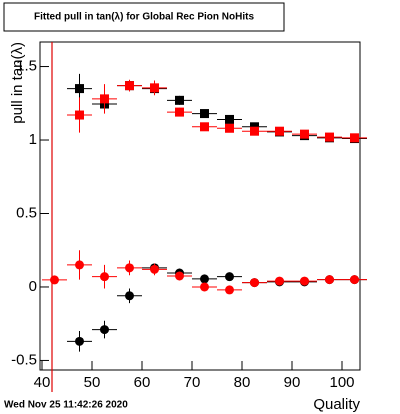  What do you see at coordinates (66, 405) in the screenshot?
I see `timestamp: Wed Nov 25 11:42:26 2020` at bounding box center [66, 405].